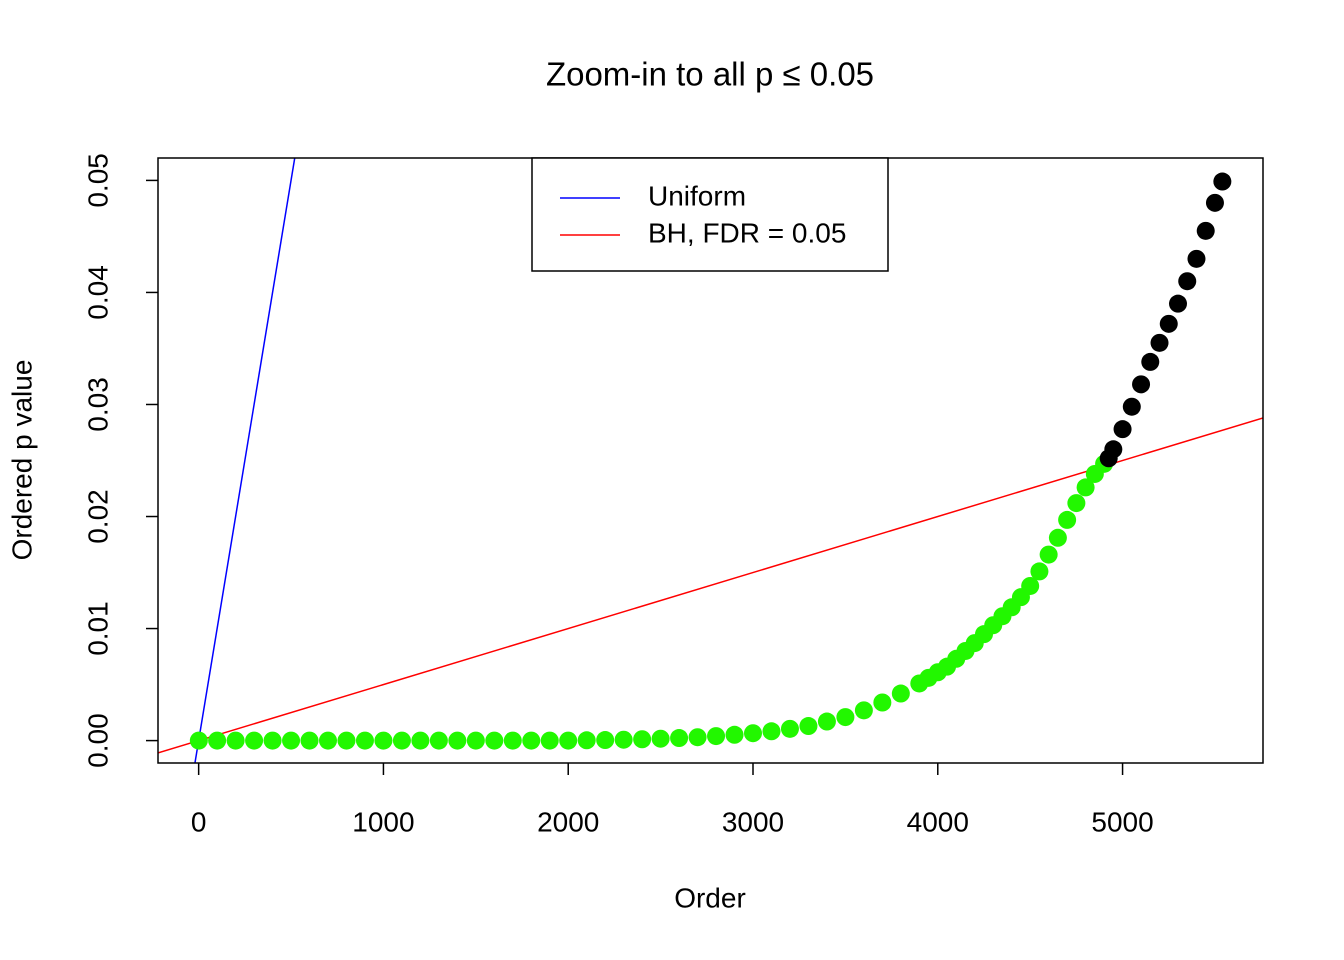 This screenshot has width=1344, height=960. I want to click on y-tick-label: 0.03, so click(97, 404).